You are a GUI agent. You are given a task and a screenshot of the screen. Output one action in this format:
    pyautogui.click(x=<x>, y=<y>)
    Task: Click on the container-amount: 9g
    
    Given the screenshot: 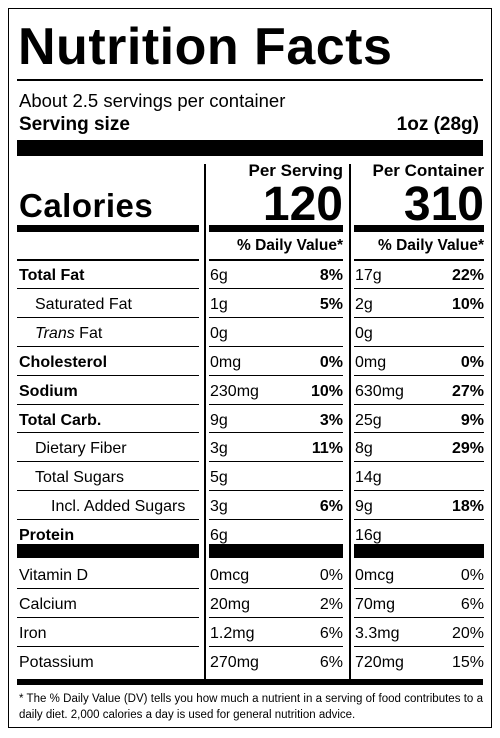 What is the action you would take?
    pyautogui.click(x=364, y=507)
    